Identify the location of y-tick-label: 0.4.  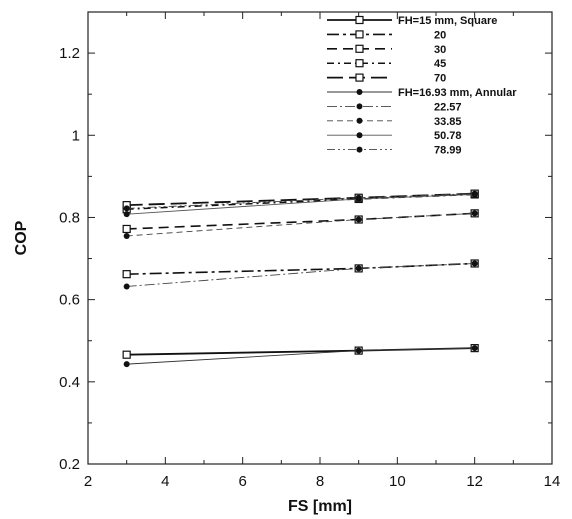
(69, 382).